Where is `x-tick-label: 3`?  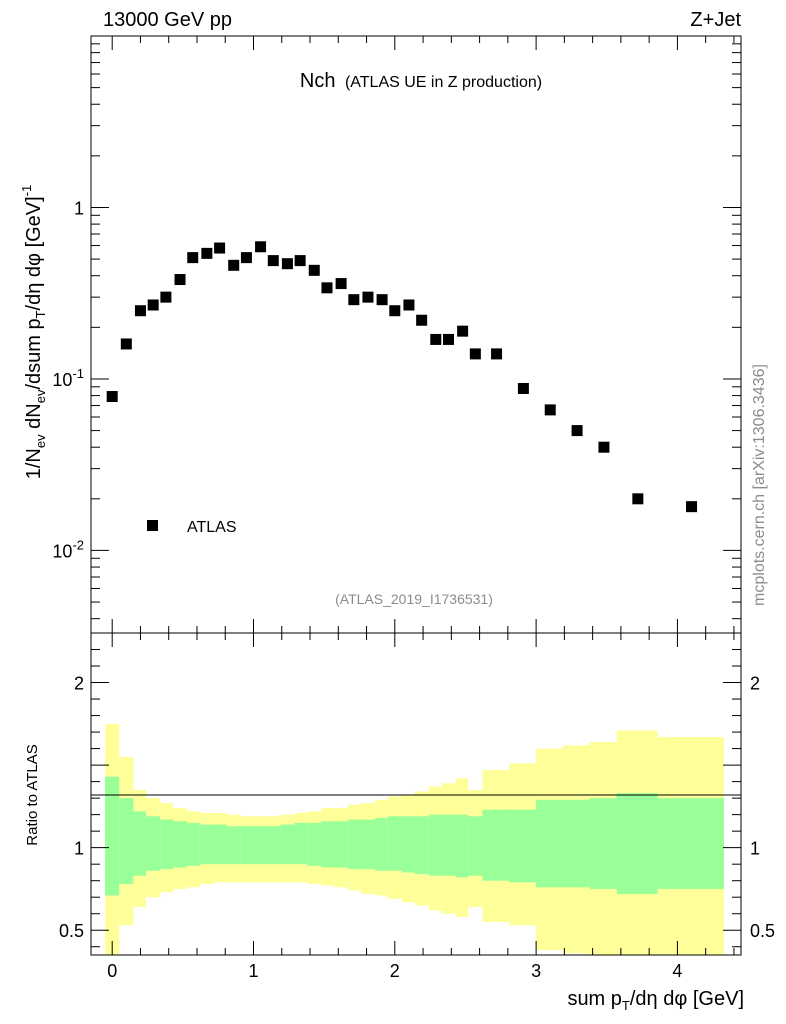
x-tick-label: 3 is located at coordinates (536, 971).